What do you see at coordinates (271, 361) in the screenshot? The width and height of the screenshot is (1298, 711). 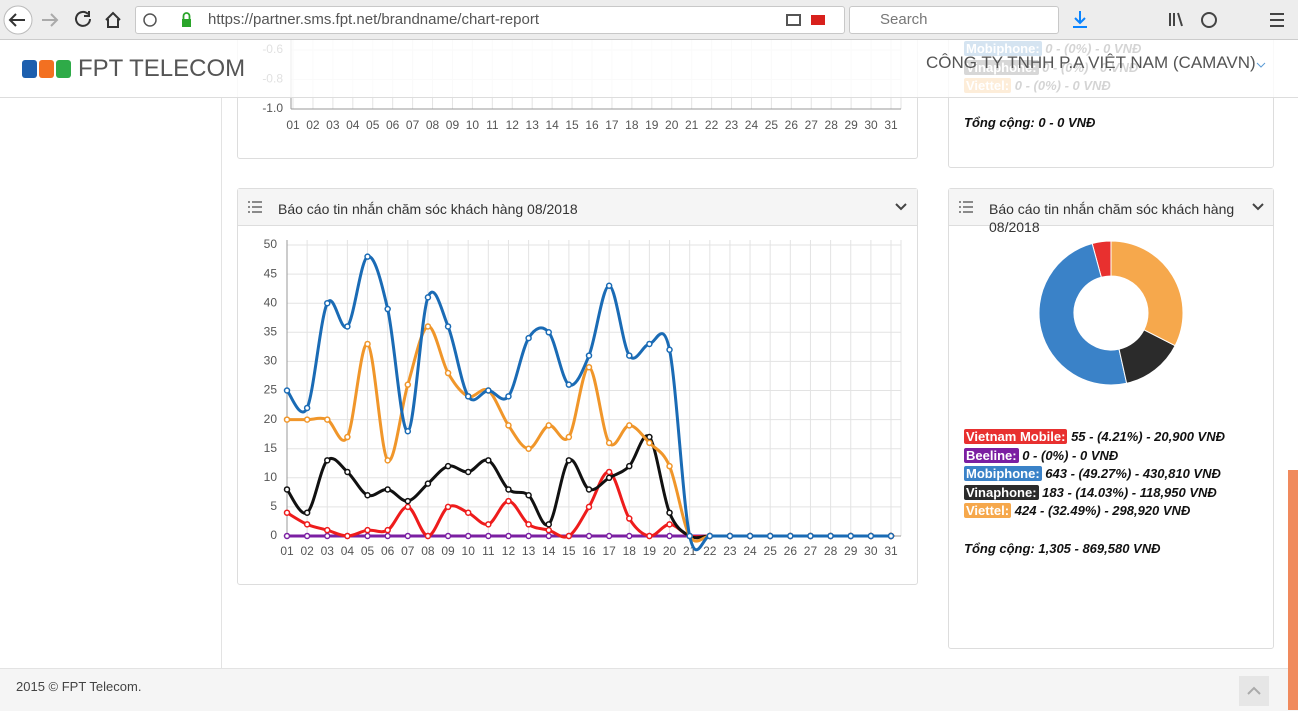 I see `y-tick-label: 30` at bounding box center [271, 361].